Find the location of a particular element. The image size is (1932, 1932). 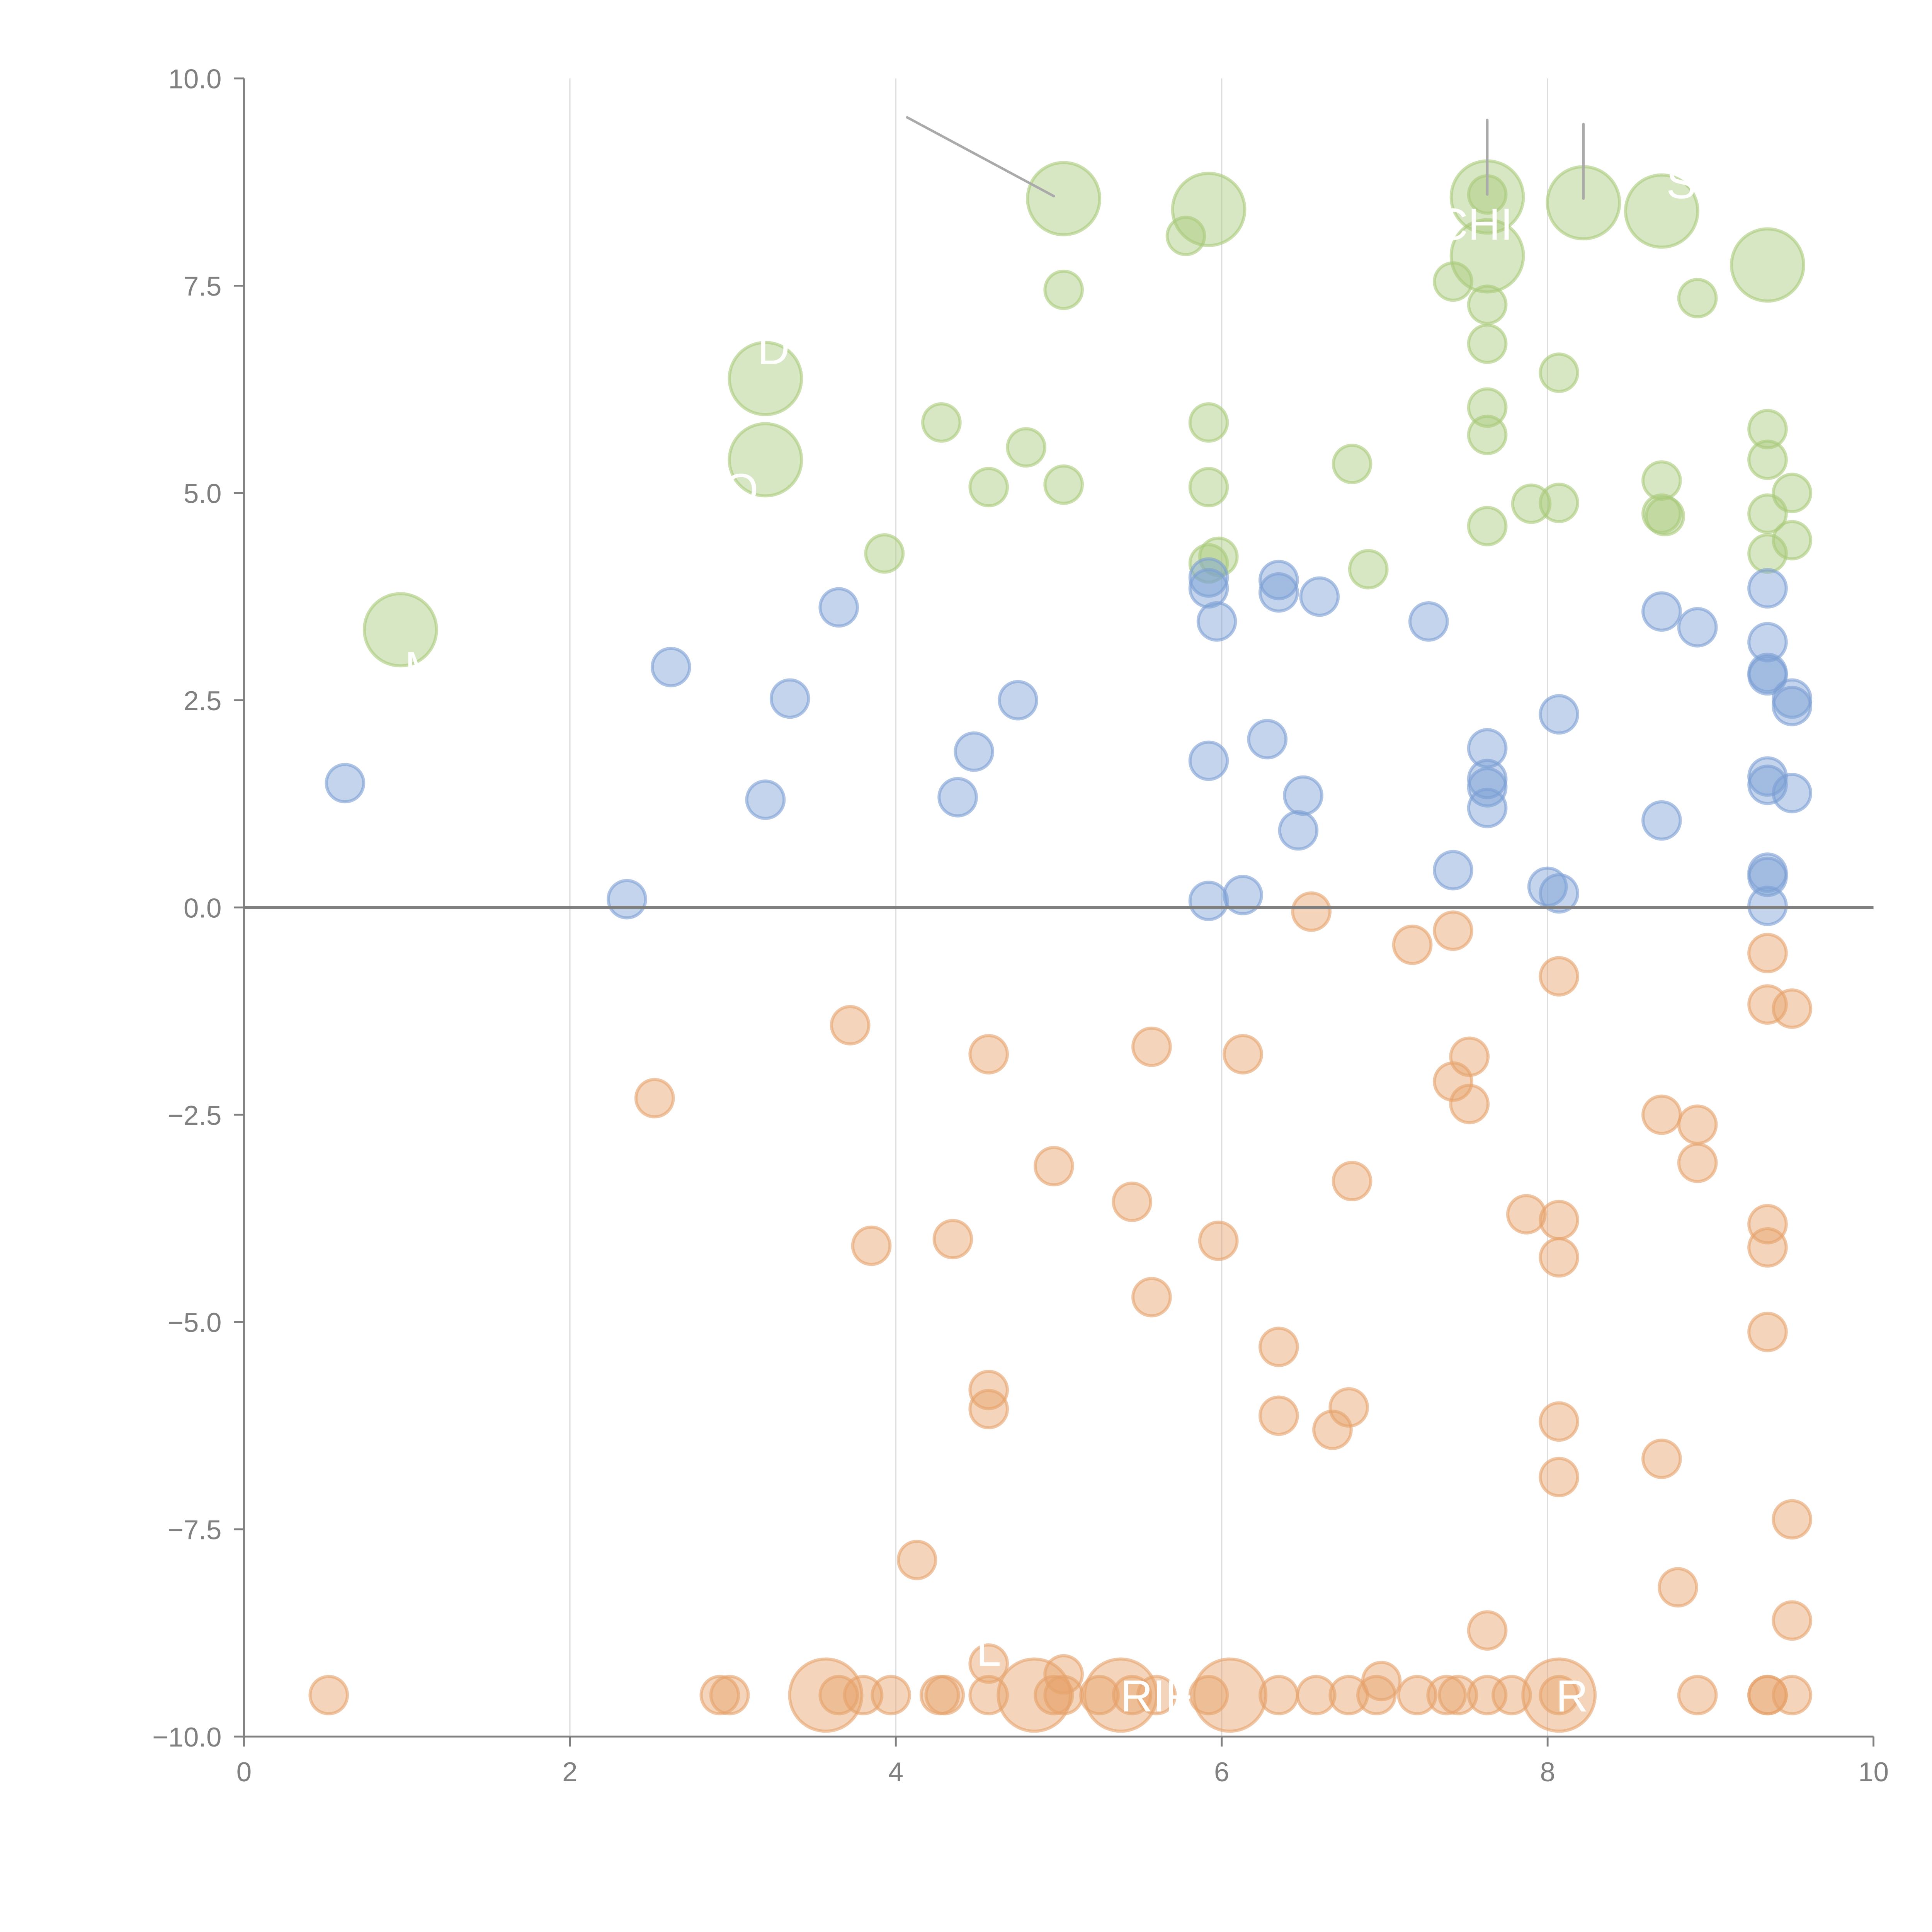

y-tick-label: −2.5 is located at coordinates (195, 1115).